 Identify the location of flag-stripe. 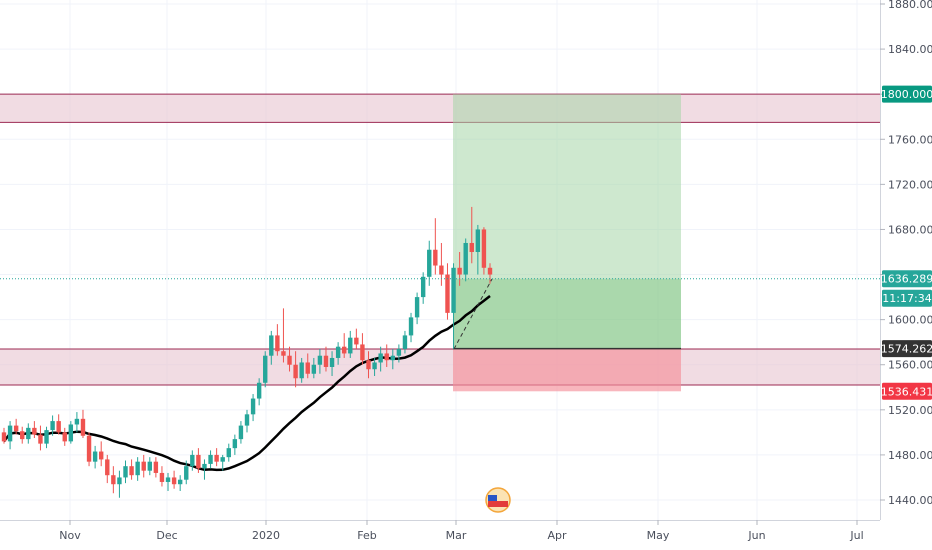
(498, 504).